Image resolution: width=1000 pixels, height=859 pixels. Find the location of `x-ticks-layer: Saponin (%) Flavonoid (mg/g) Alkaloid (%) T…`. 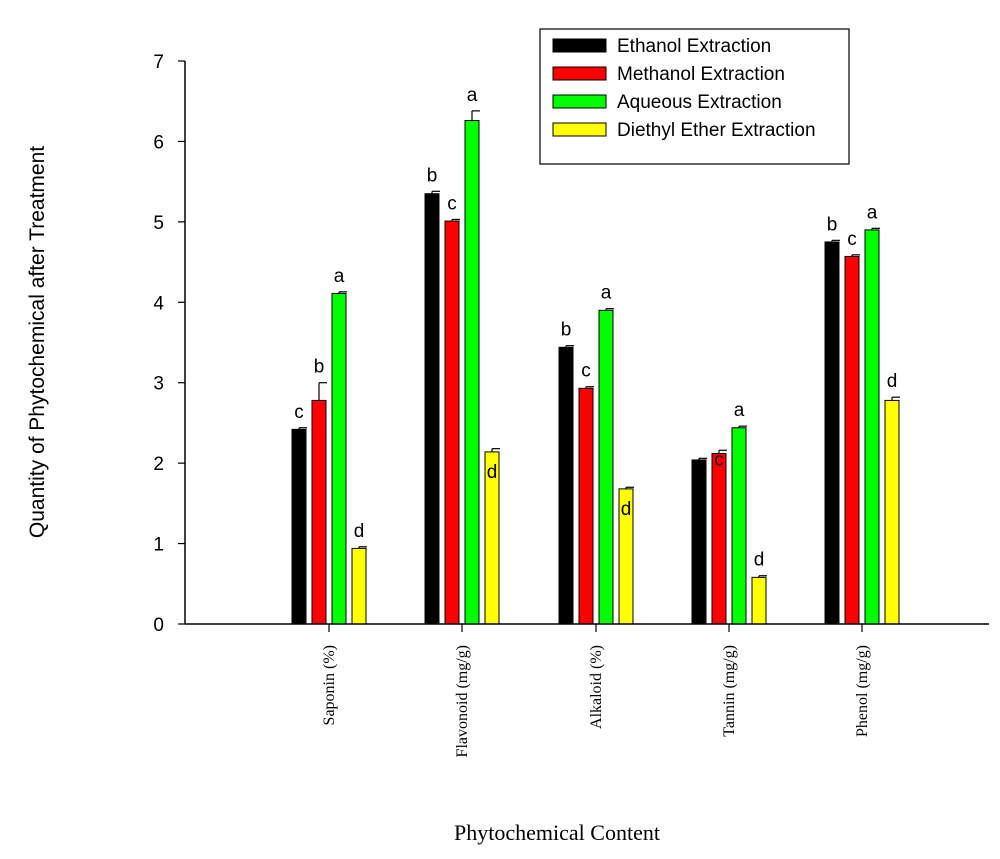

x-ticks-layer: Saponin (%) Flavonoid (mg/g) Alkaloid (%) T… is located at coordinates (596, 690).